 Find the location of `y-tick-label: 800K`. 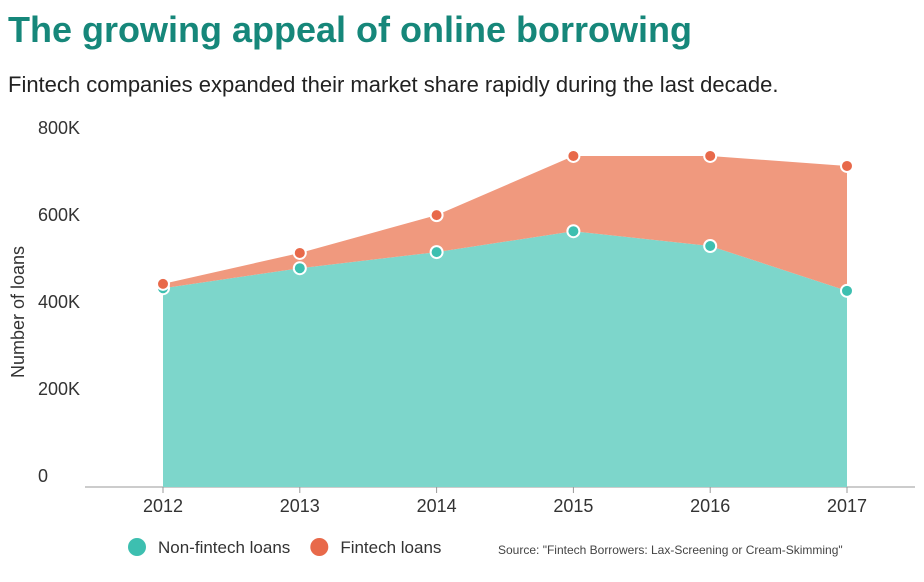

y-tick-label: 800K is located at coordinates (59, 128).